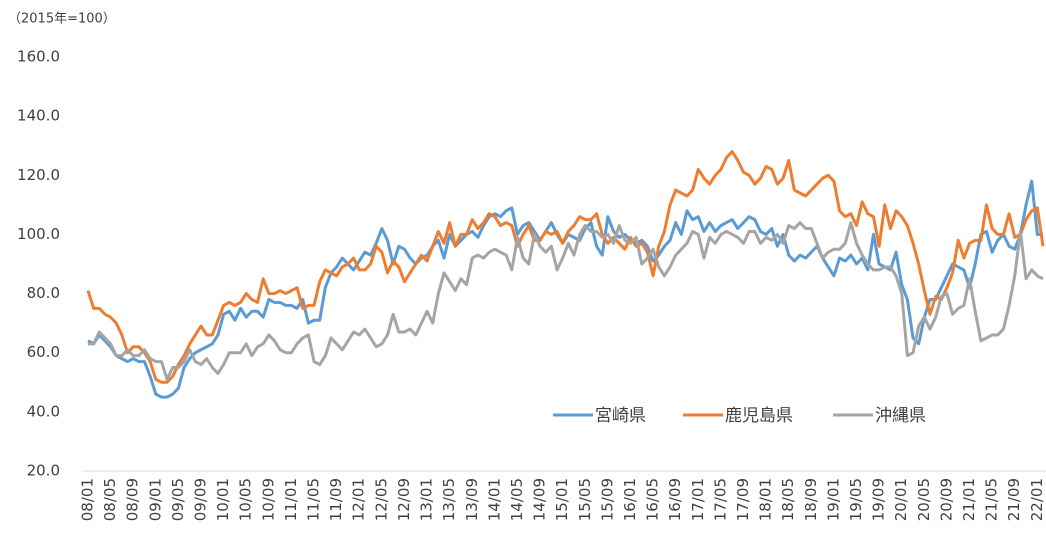 This screenshot has width=1046, height=541. Describe the element at coordinates (38, 57) in the screenshot. I see `y-tick-label: 160.0` at that location.